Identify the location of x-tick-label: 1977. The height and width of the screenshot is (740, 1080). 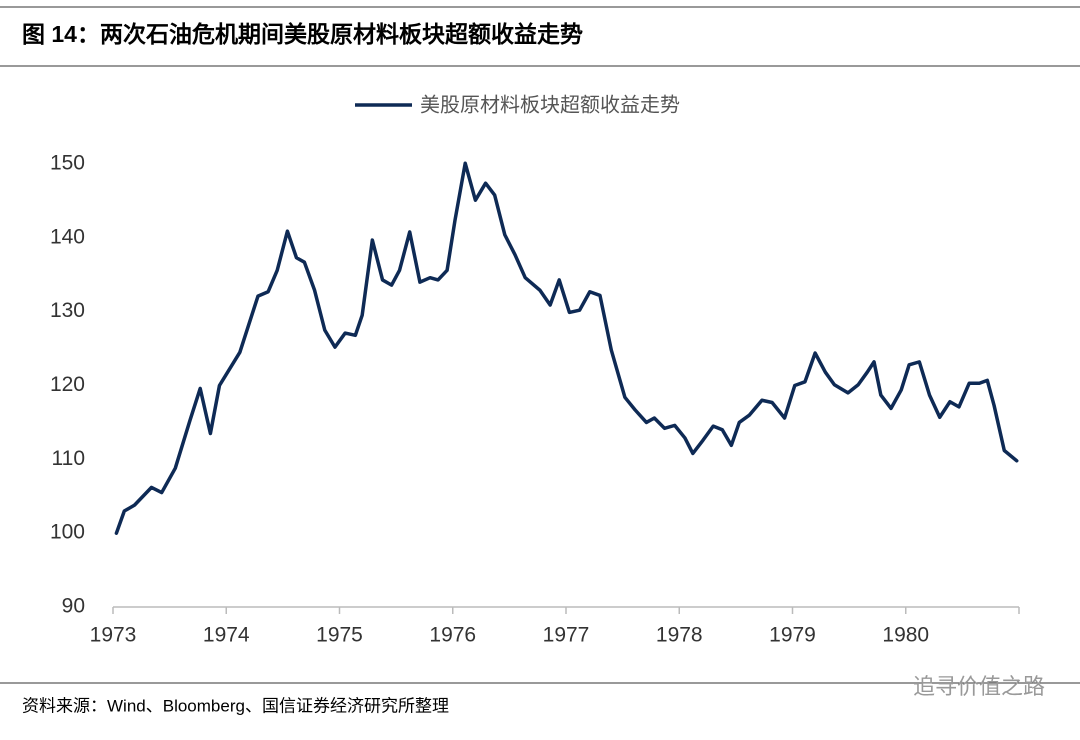
(566, 635).